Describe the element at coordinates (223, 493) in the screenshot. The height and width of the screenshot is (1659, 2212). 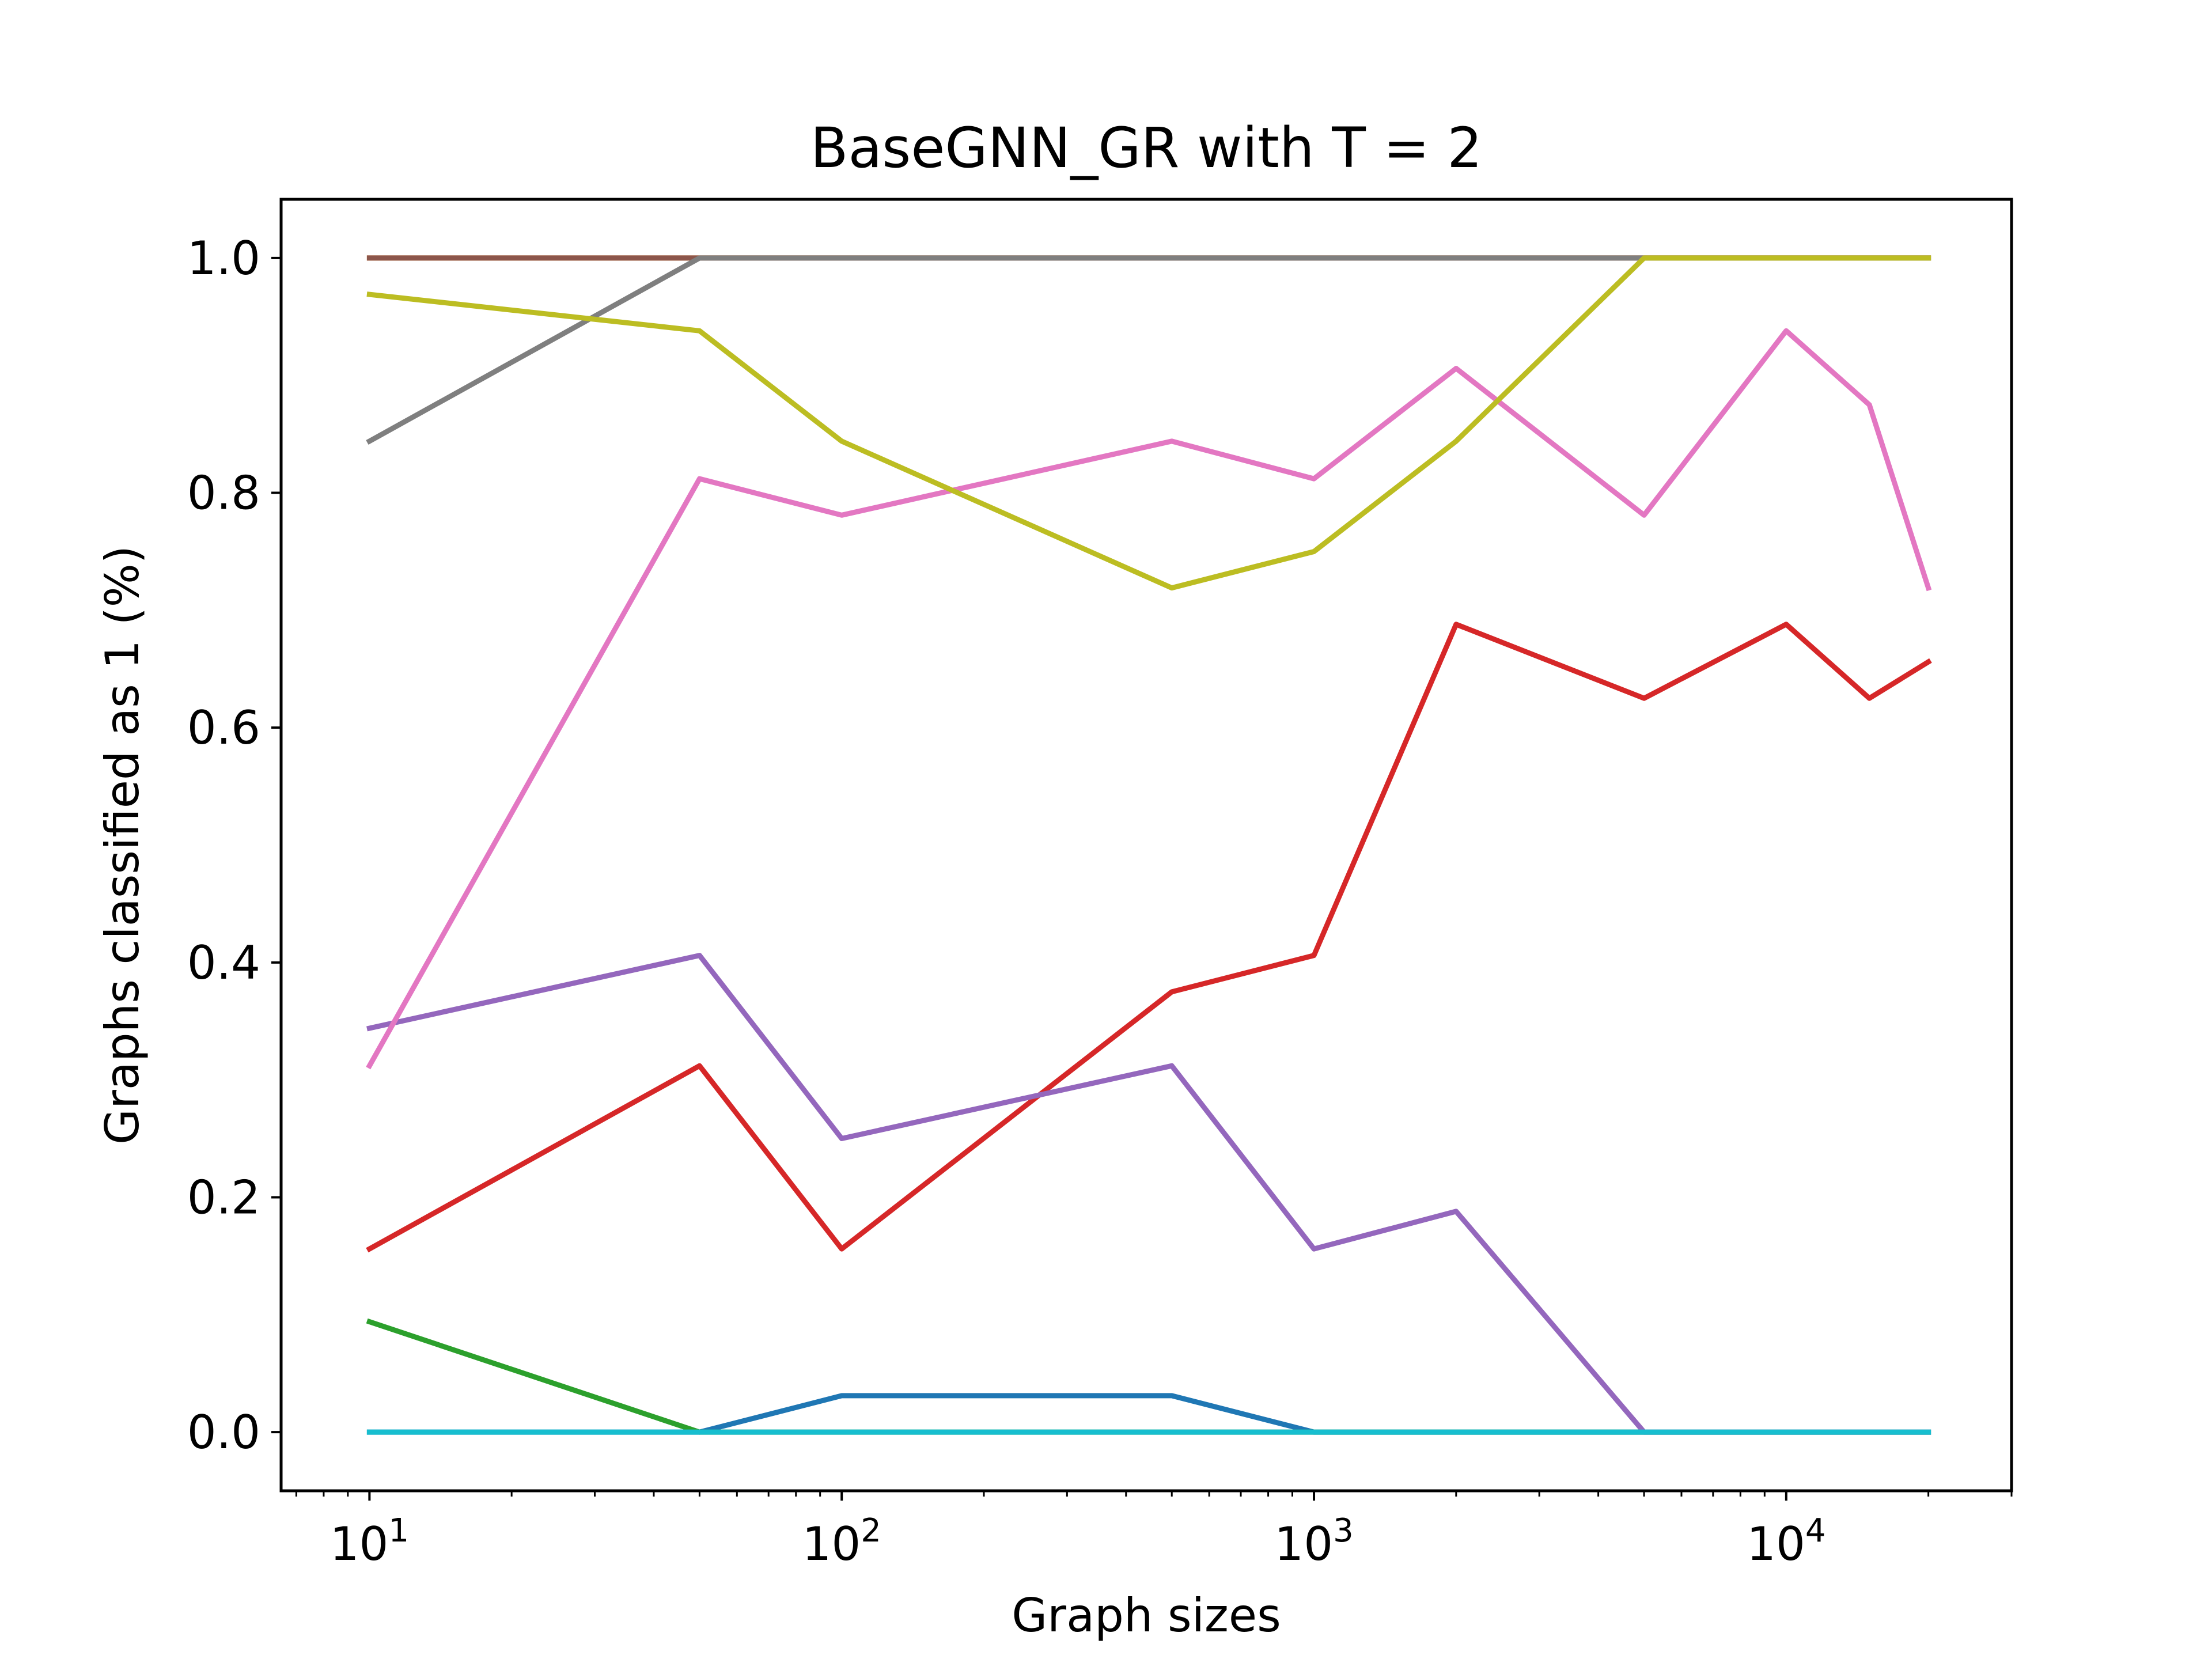
I see `y-tick-label: 0.8` at that location.